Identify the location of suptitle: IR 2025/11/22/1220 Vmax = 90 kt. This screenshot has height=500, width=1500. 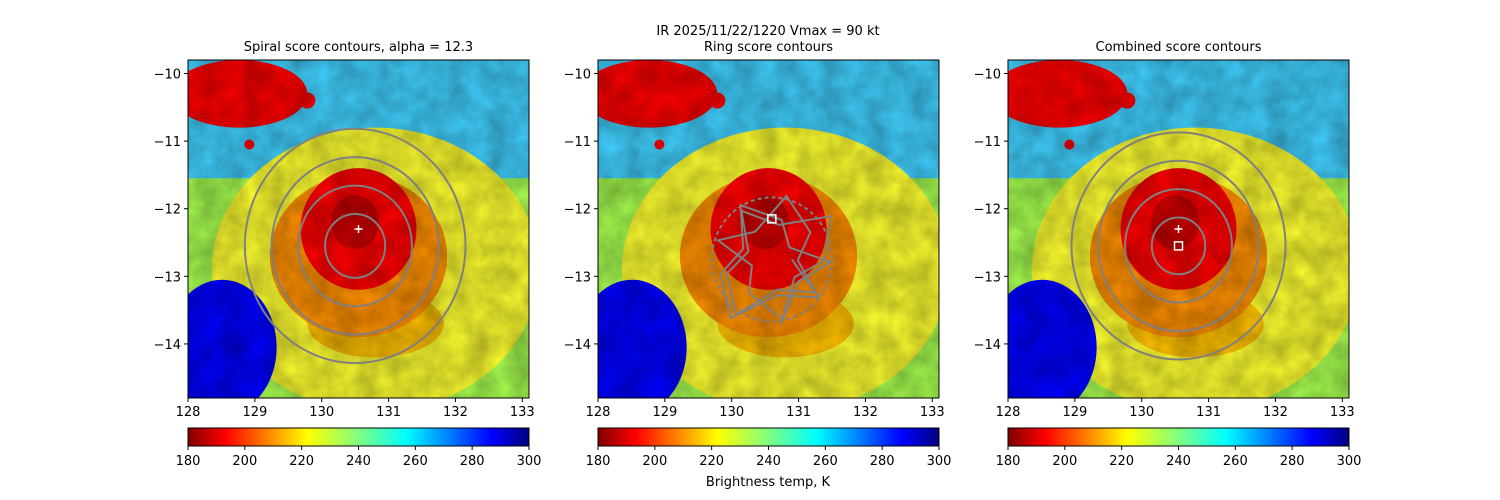
(767, 31).